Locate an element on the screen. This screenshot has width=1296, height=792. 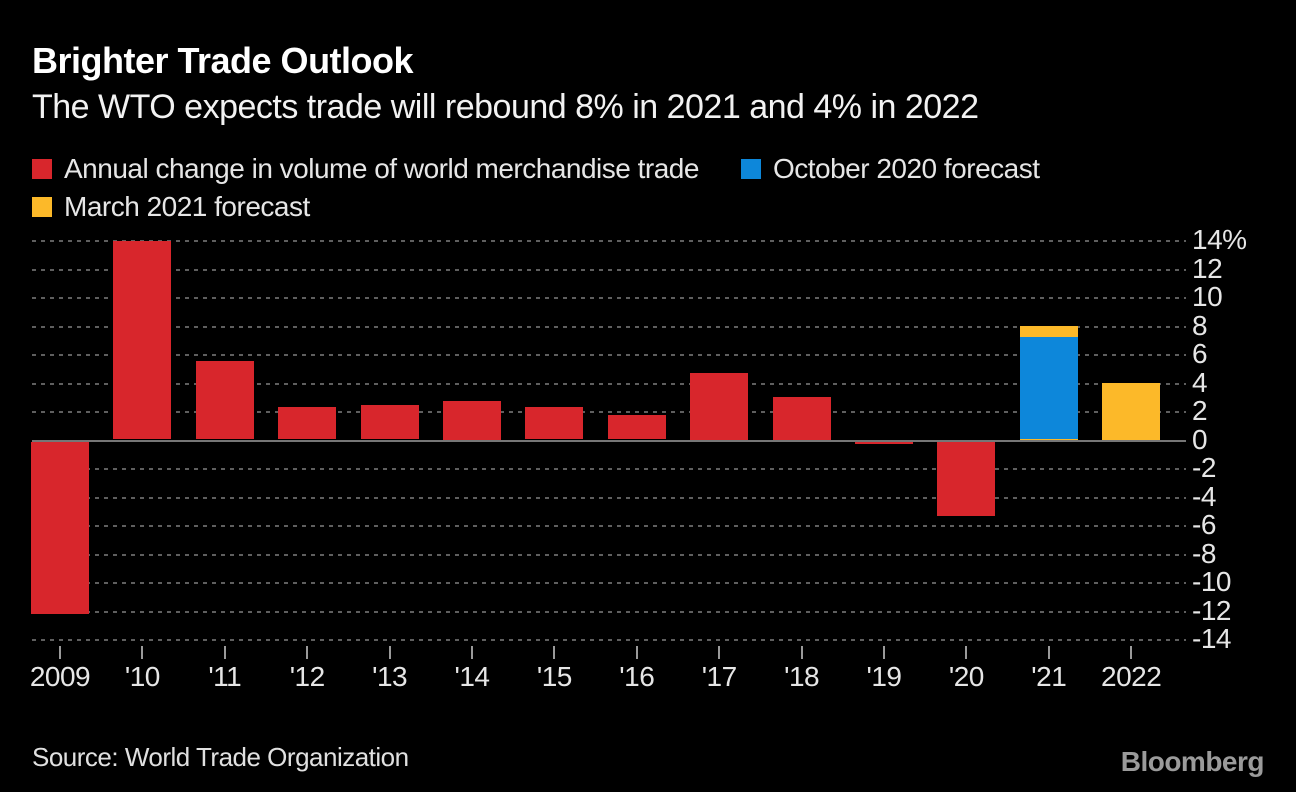
legend-label: March 2021 forecast is located at coordinates (187, 206).